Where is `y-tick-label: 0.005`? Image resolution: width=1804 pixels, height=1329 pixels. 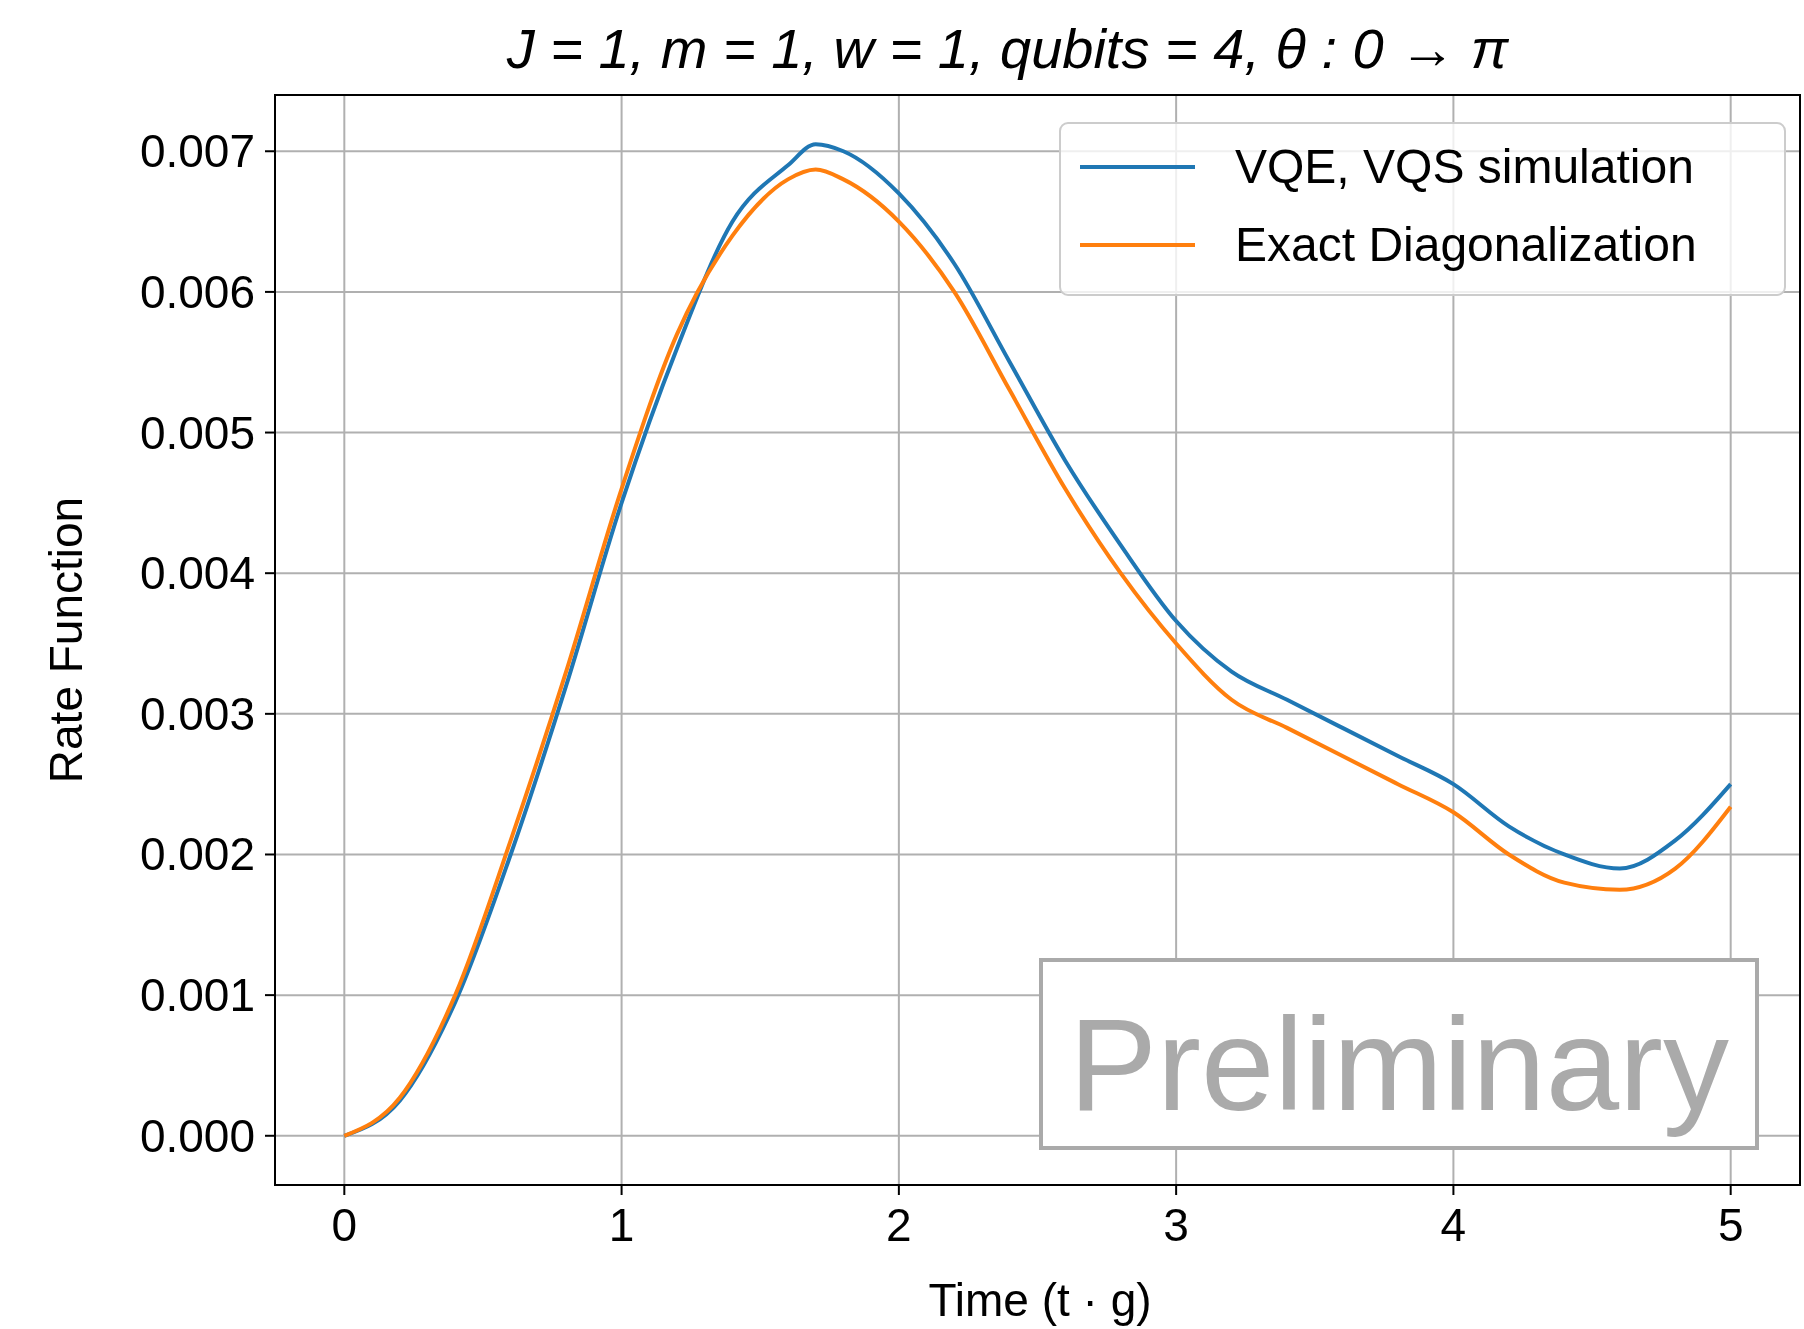
y-tick-label: 0.005 is located at coordinates (197, 432).